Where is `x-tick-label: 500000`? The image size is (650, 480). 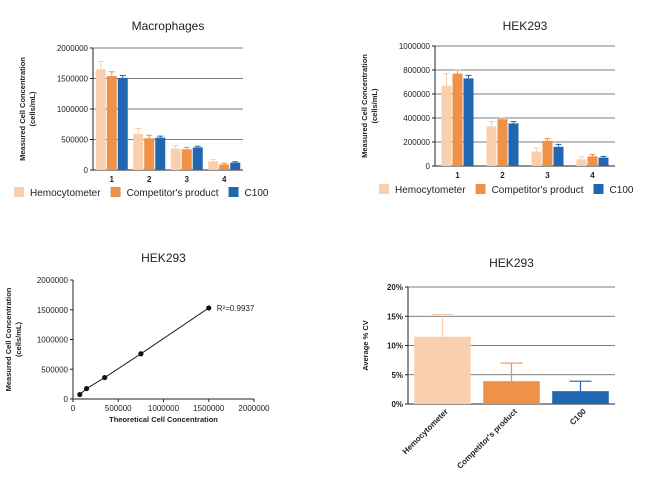
x-tick-label: 500000 is located at coordinates (118, 408).